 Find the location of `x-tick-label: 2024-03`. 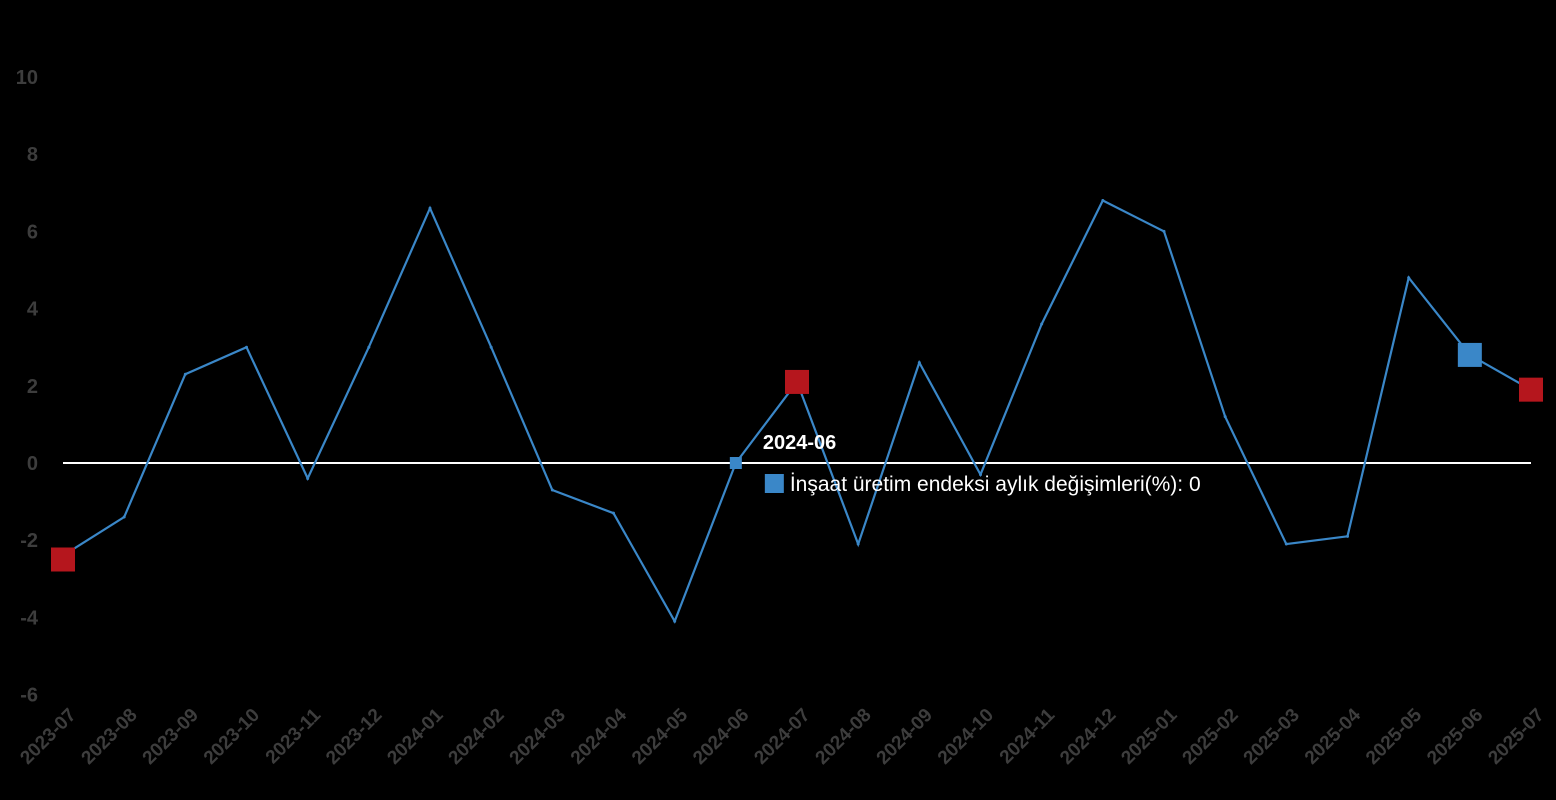

x-tick-label: 2024-03 is located at coordinates (538, 737).